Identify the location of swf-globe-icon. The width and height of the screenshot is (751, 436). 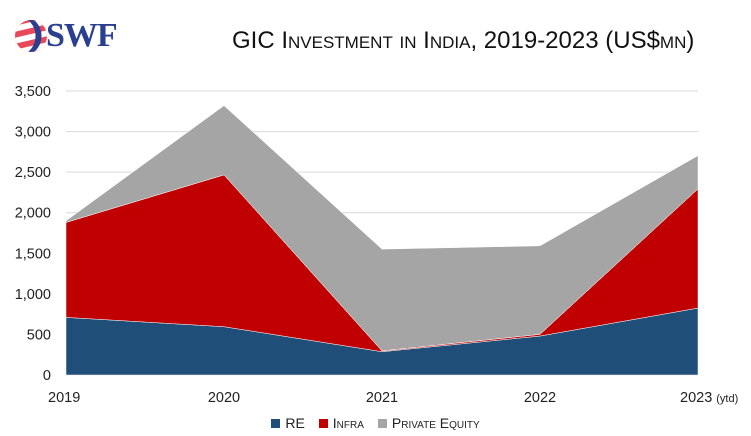
(31, 36).